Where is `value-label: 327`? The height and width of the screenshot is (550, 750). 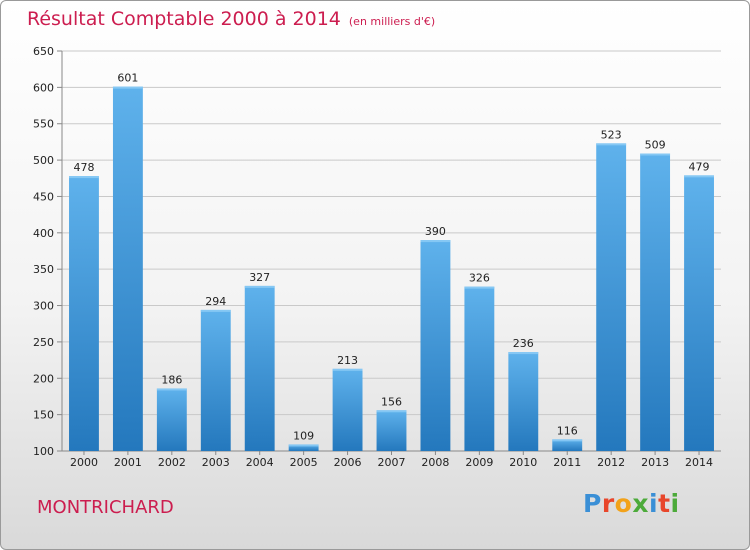
value-label: 327 is located at coordinates (259, 277).